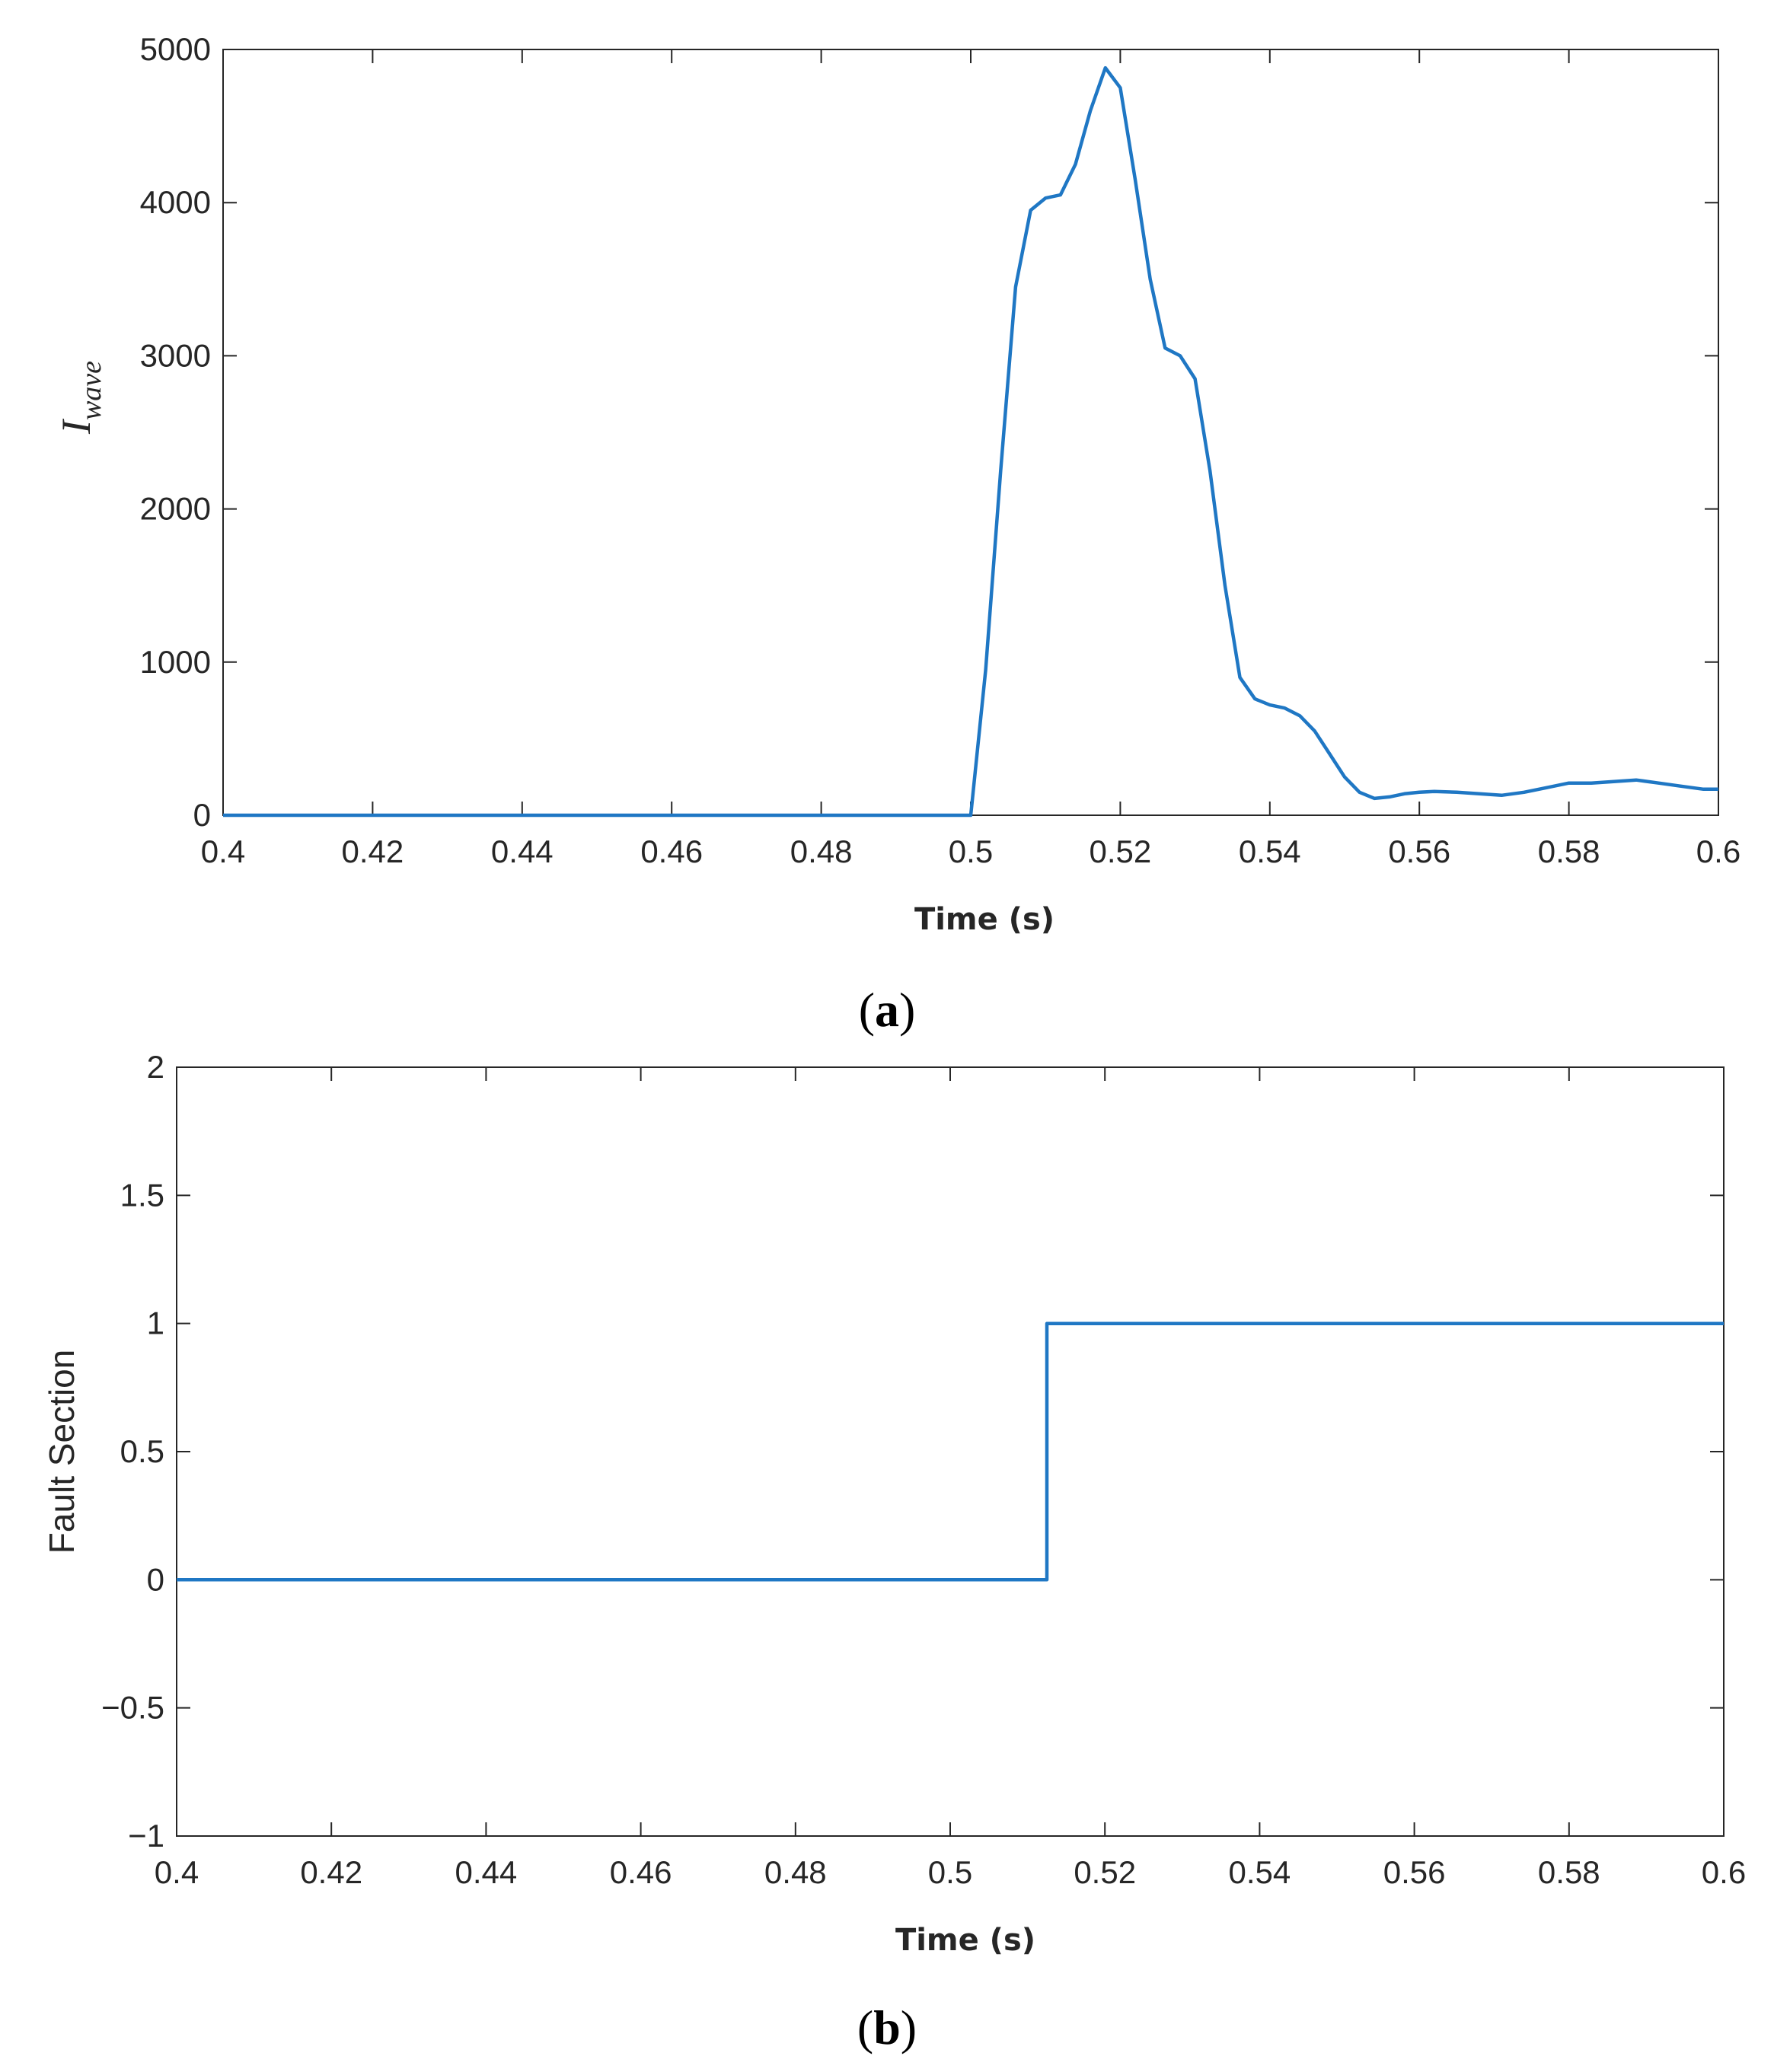 This screenshot has height=2072, width=1774. Describe the element at coordinates (965, 1940) in the screenshot. I see `chart-b-x-axis-title: Time (s)` at that location.